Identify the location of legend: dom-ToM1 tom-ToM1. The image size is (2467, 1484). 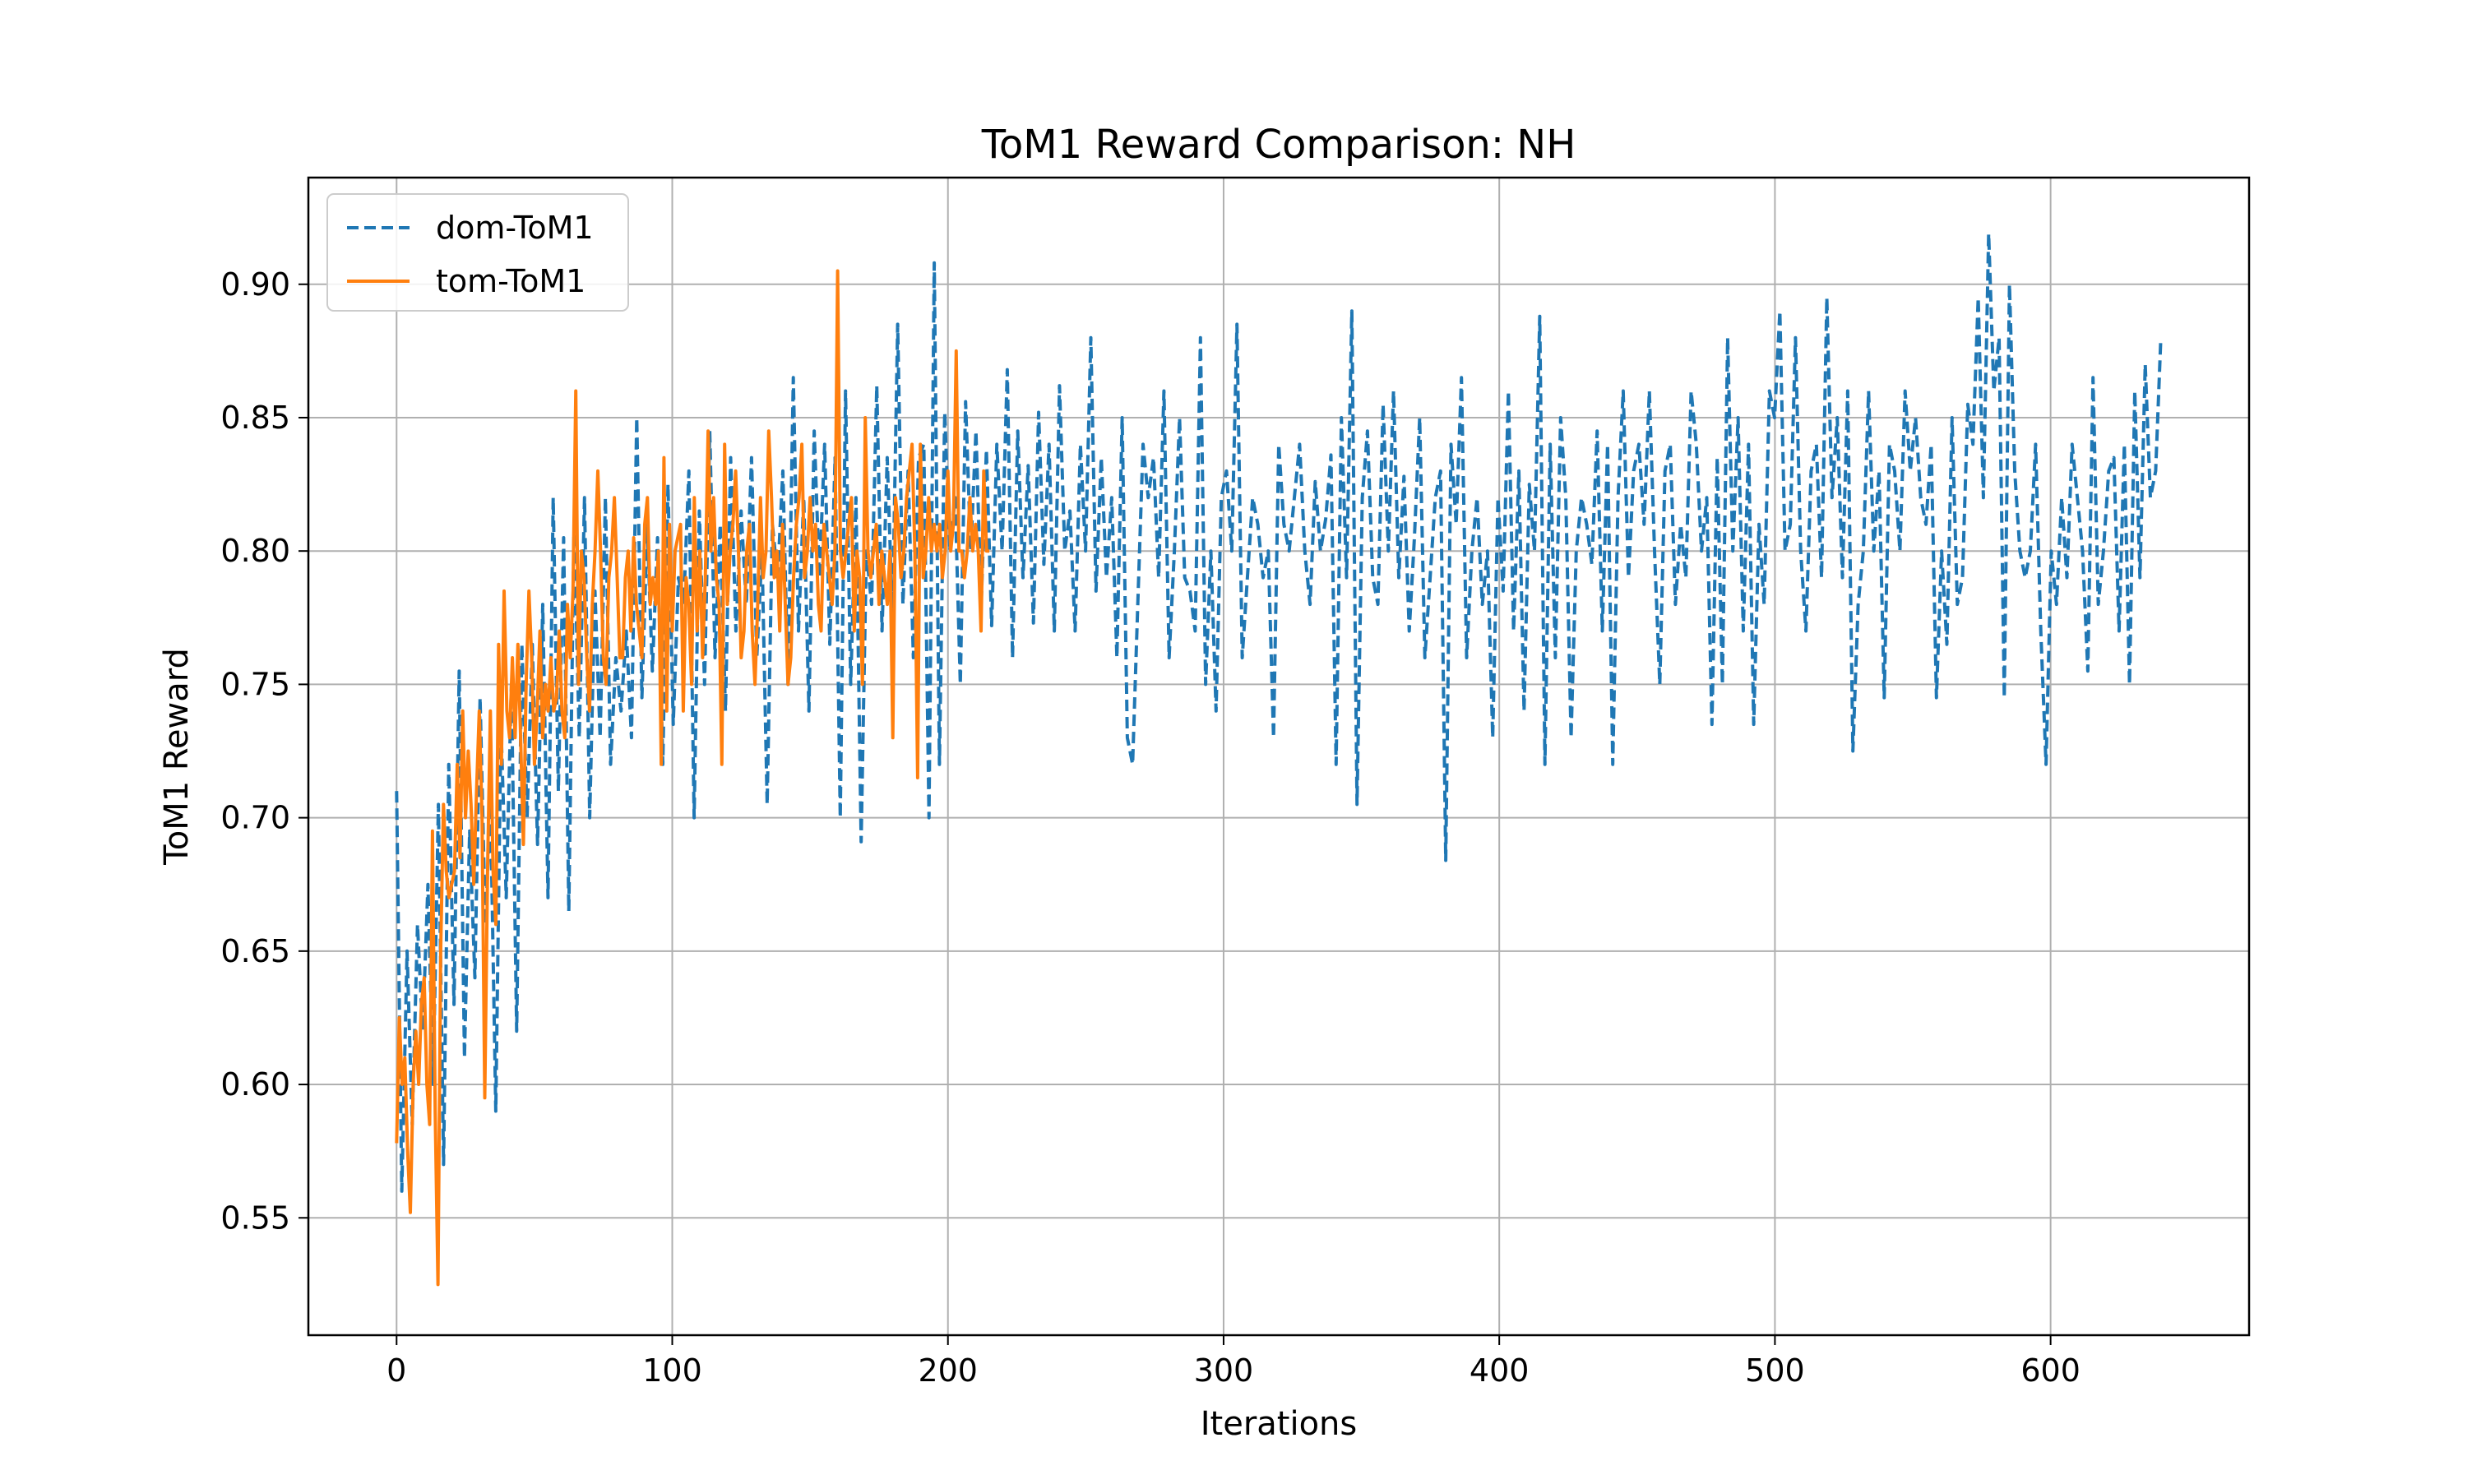
(477, 253).